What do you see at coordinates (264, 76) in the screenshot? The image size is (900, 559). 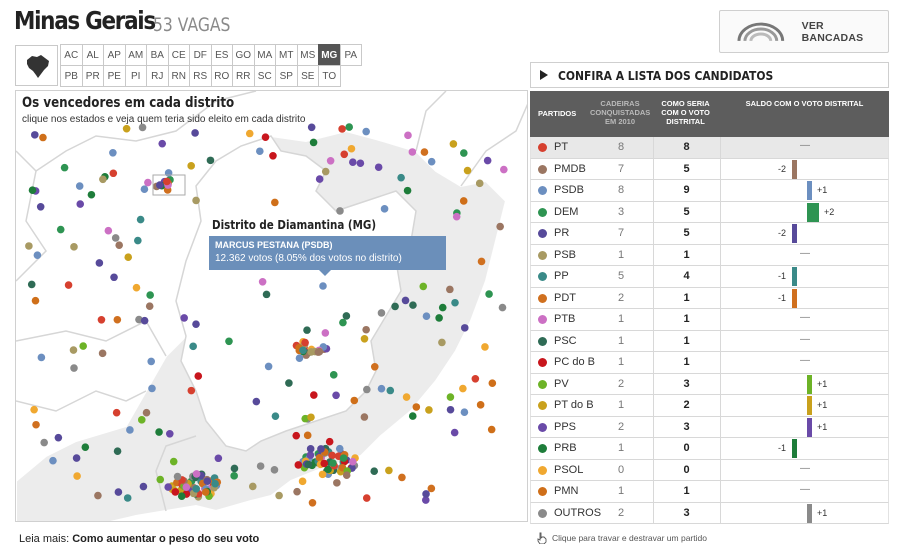 I see `state-sc: SC` at bounding box center [264, 76].